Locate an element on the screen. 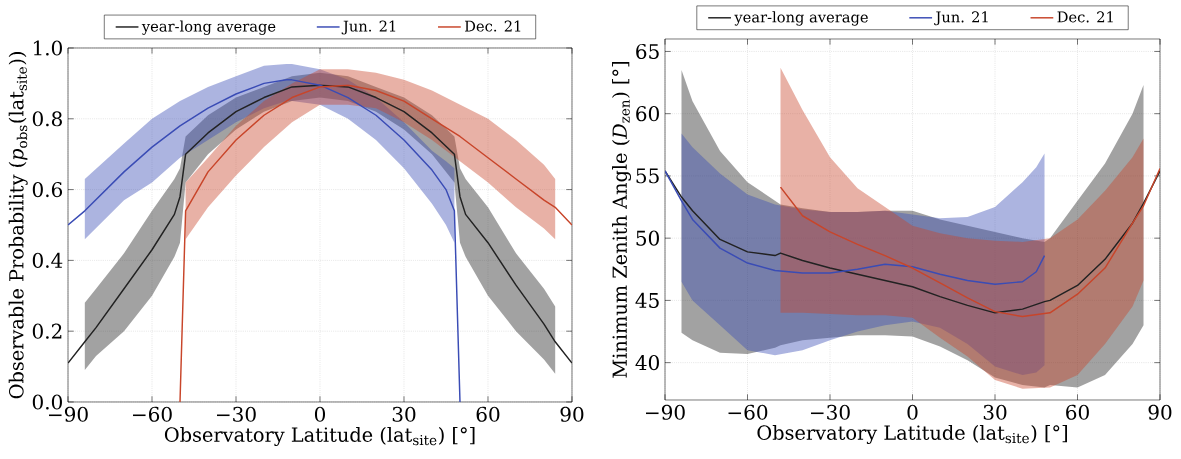 The height and width of the screenshot is (459, 1181). y-tick-label: 60 is located at coordinates (647, 114).